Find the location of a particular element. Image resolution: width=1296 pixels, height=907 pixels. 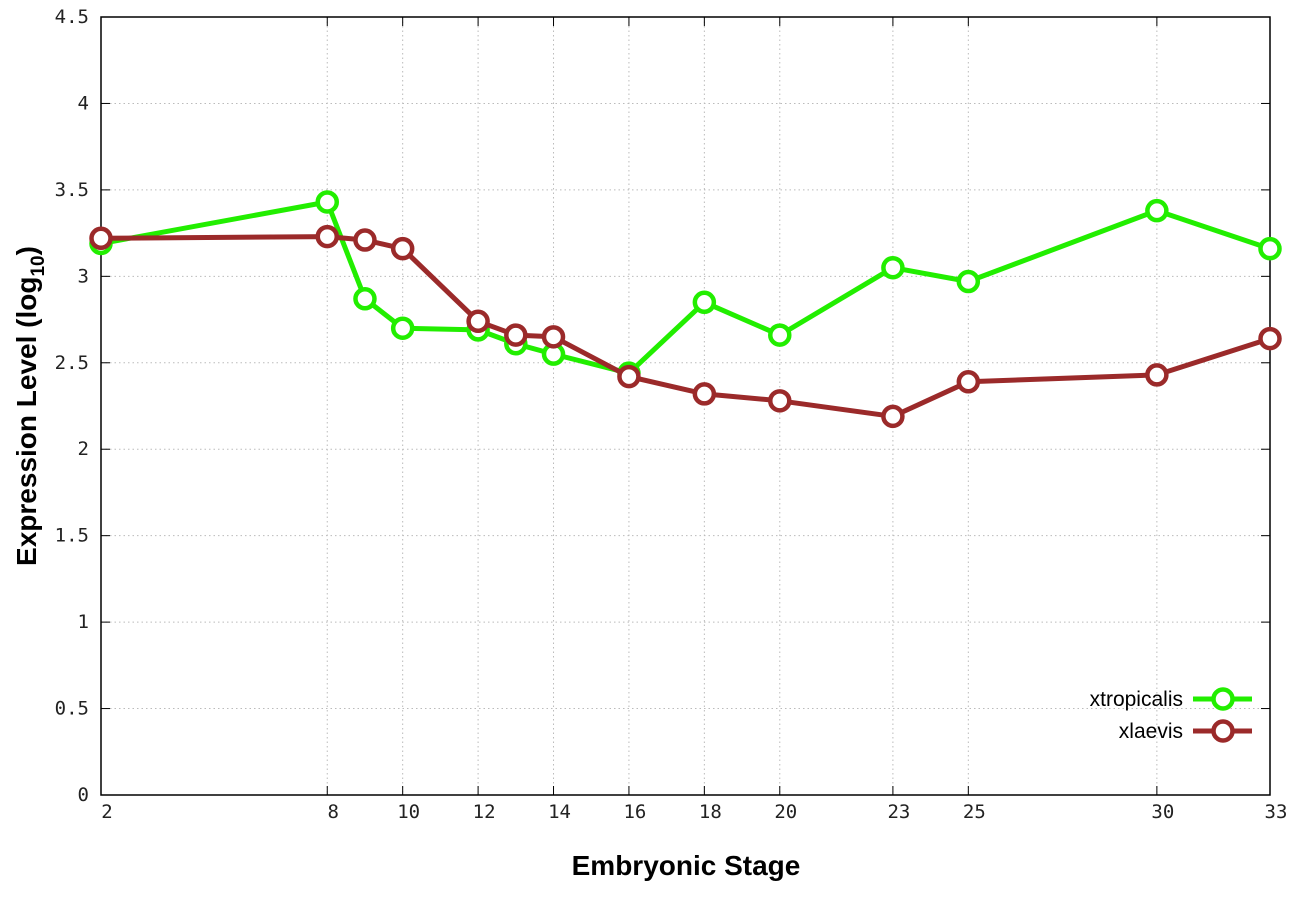

x-tick-label: 25 is located at coordinates (974, 812).